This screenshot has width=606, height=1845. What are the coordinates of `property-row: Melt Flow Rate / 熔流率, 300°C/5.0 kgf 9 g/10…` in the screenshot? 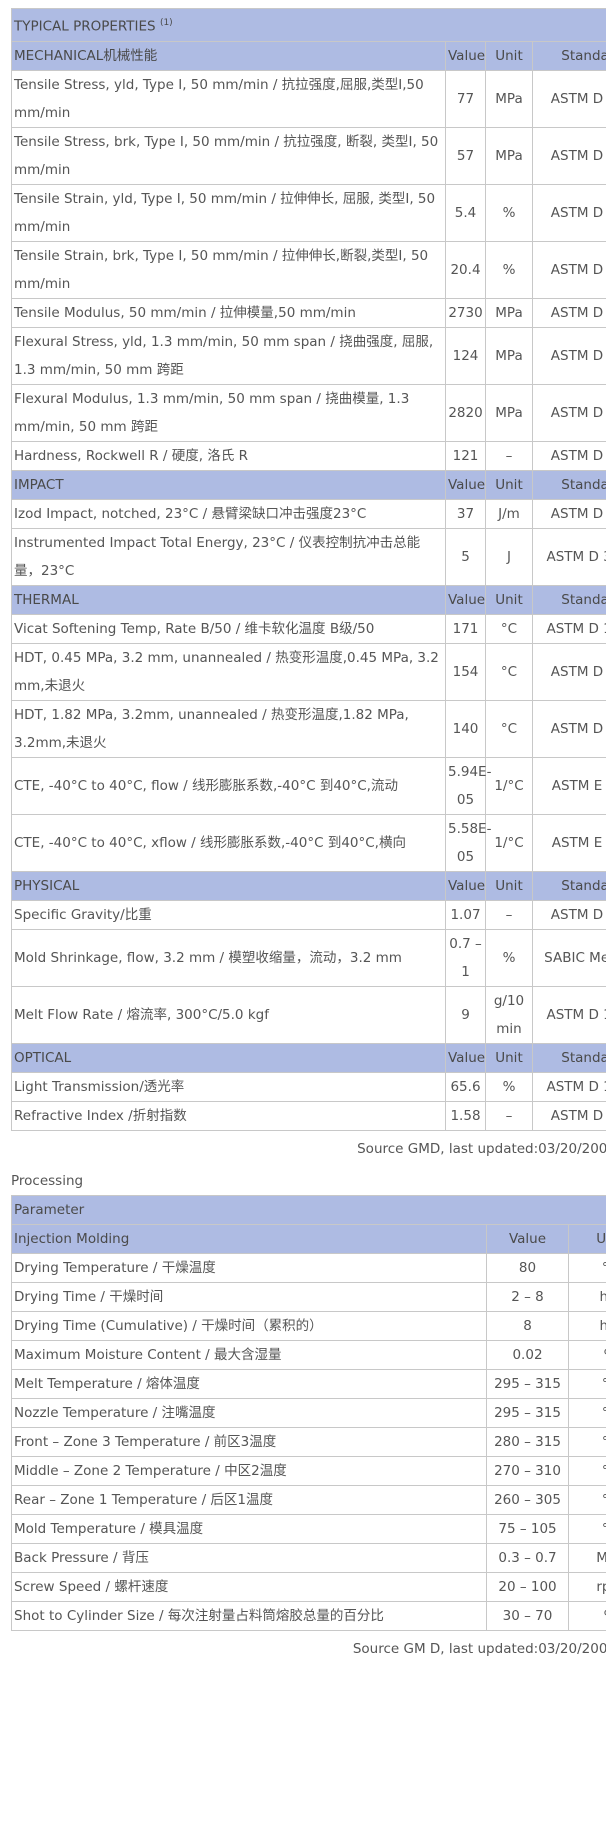 It's located at (308, 1014).